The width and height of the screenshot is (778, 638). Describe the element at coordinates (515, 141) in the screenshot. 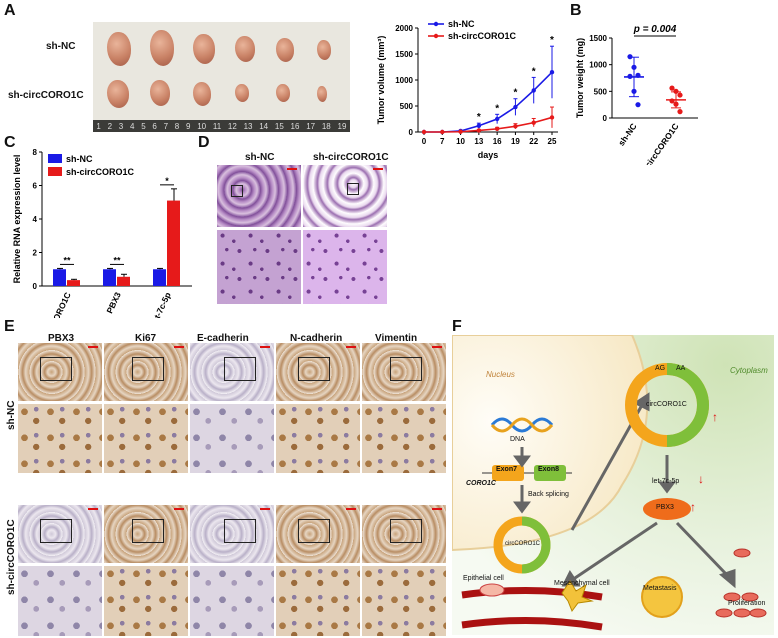

I see `x-tick-label: 19` at that location.